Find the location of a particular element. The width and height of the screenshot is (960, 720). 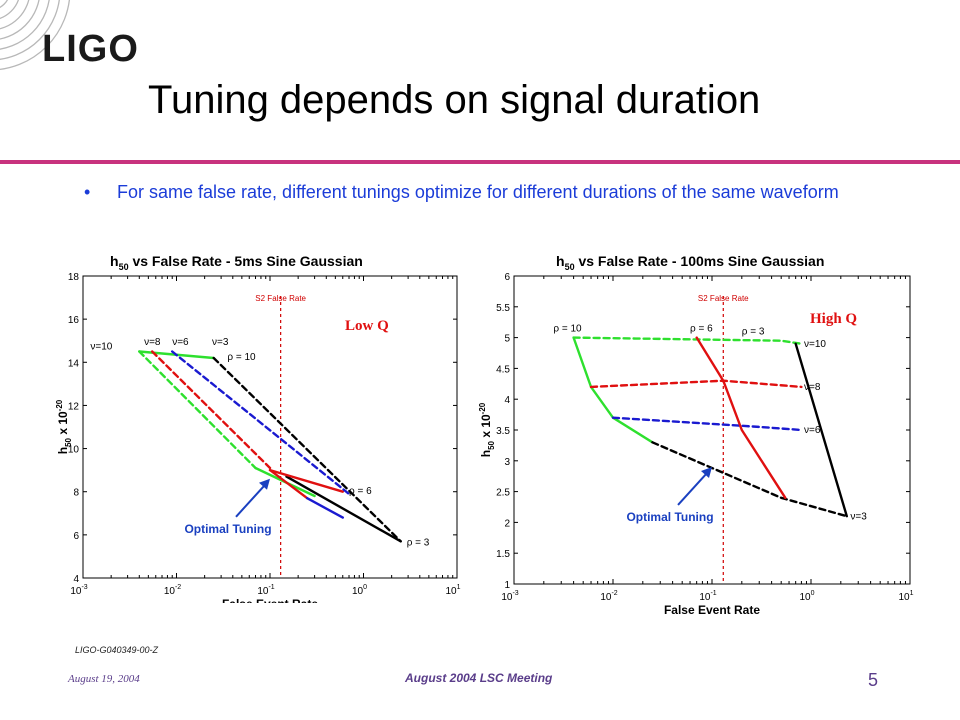

y-label-rest: x 10 is located at coordinates (63, 424).